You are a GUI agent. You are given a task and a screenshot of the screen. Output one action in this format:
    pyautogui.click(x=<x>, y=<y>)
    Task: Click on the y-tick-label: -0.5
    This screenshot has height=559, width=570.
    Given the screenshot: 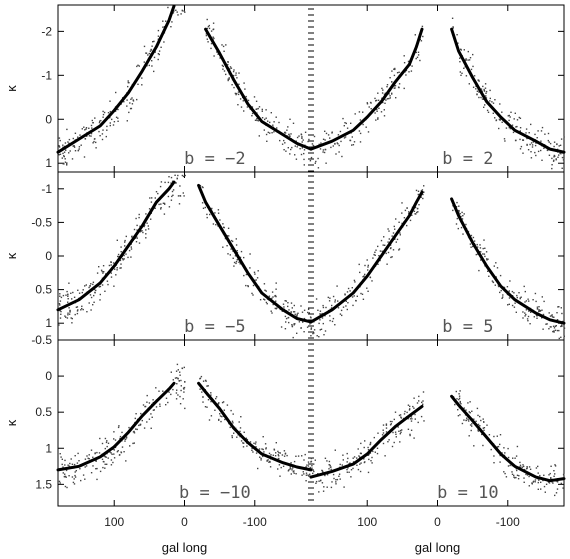 What is the action you would take?
    pyautogui.click(x=41, y=340)
    